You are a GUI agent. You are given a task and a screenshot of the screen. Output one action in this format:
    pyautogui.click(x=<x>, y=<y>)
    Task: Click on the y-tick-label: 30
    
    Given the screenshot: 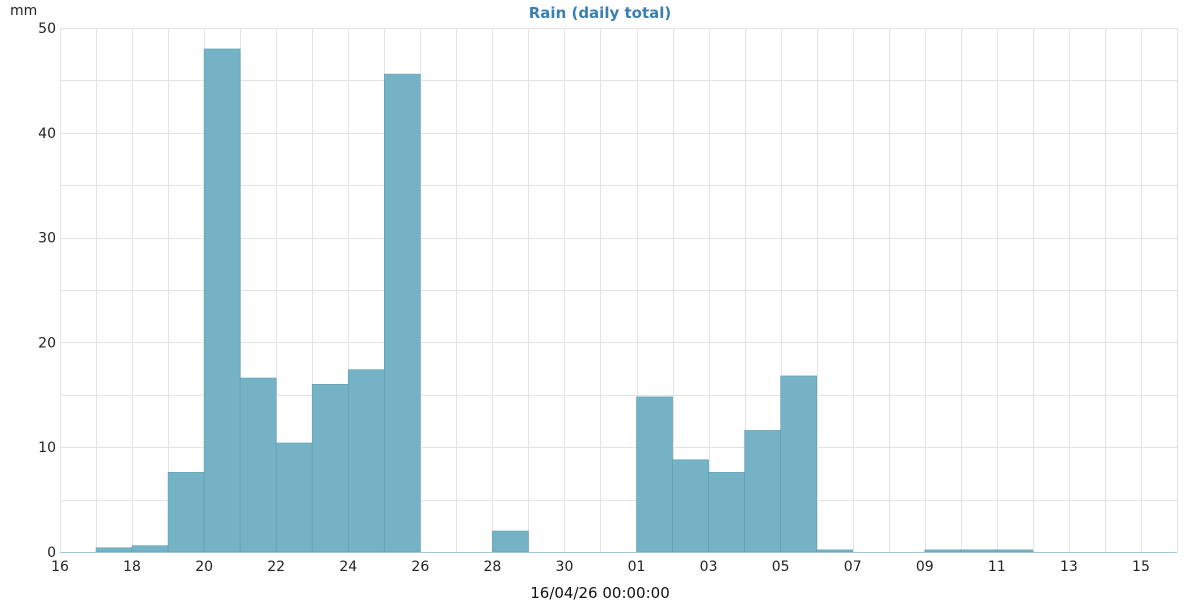 What is the action you would take?
    pyautogui.click(x=47, y=239)
    